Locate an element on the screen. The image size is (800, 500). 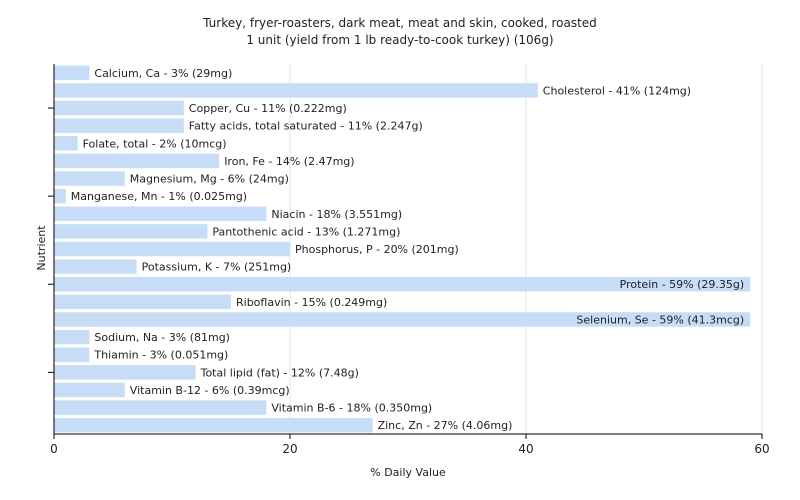
bar-label: Phosphorus, P - 20% (201mg) is located at coordinates (377, 249).